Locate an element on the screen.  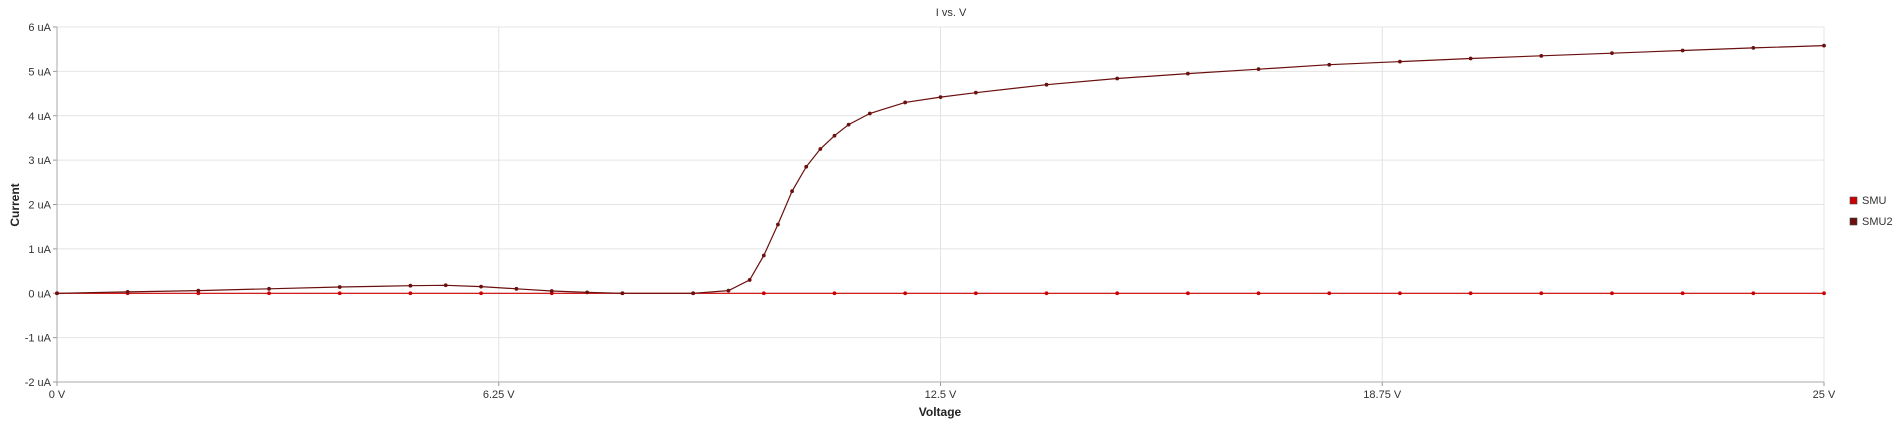
y-tick-label: 5 uA is located at coordinates (39, 72).